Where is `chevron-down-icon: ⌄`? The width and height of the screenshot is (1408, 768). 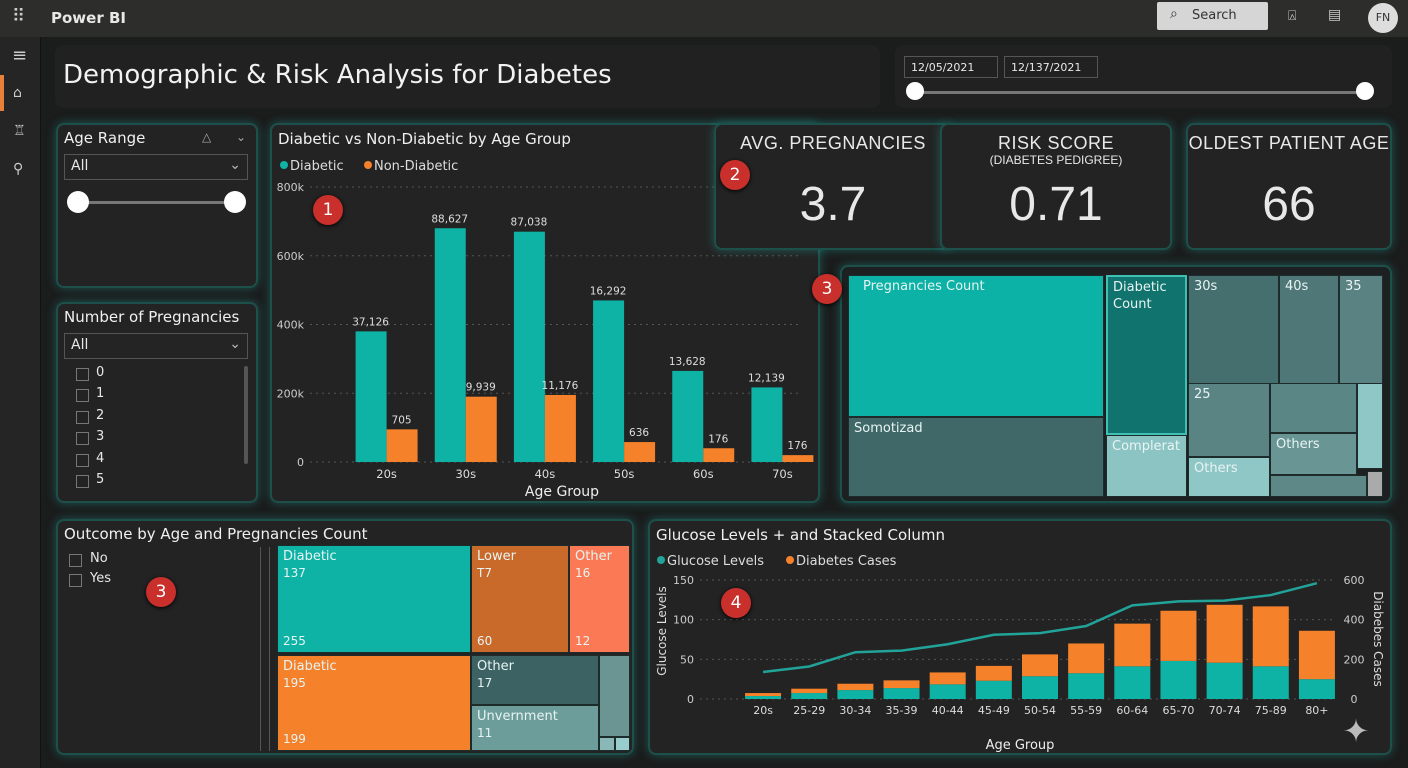
chevron-down-icon: ⌄ is located at coordinates (241, 137).